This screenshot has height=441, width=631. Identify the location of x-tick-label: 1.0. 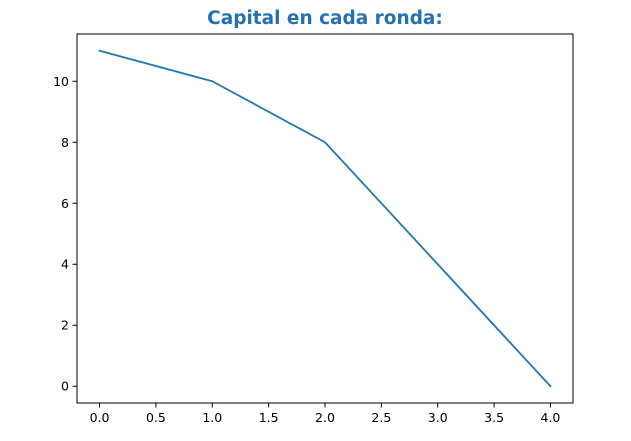
(212, 417).